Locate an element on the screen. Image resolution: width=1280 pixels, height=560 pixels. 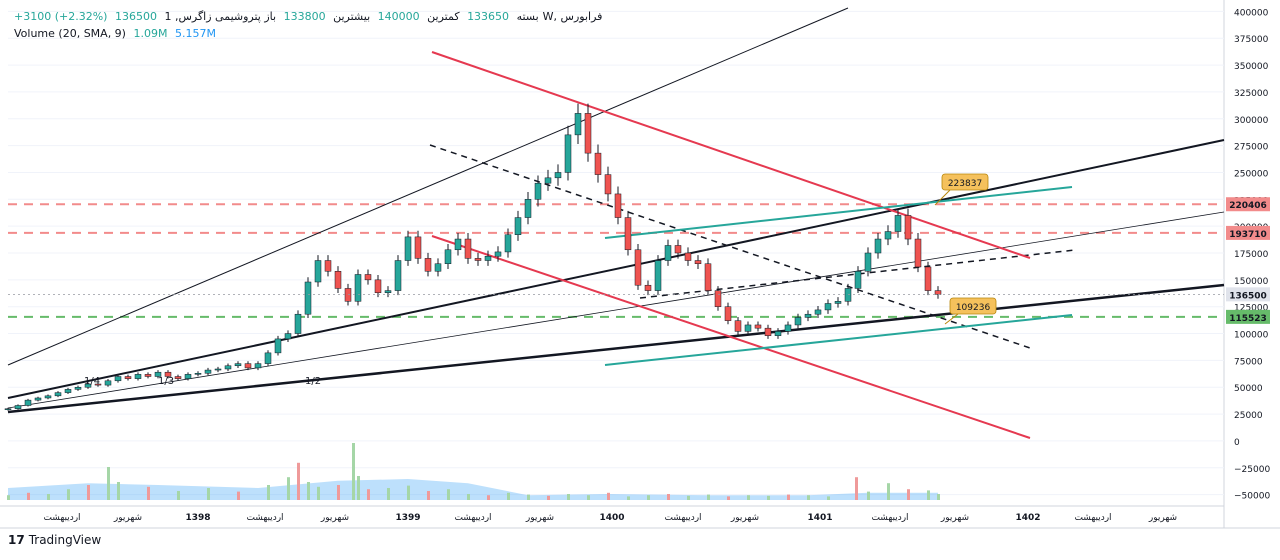
y-tick-label: 275000 is located at coordinates (1251, 148).